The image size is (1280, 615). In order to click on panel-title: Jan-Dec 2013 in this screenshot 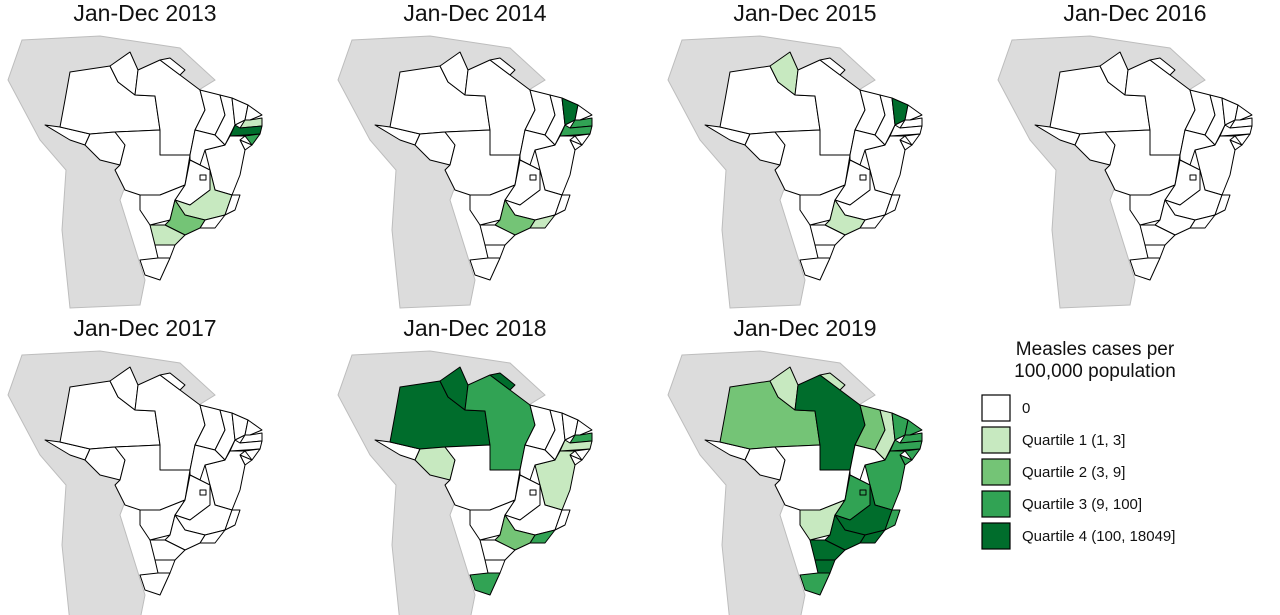, I will do `click(144, 13)`.